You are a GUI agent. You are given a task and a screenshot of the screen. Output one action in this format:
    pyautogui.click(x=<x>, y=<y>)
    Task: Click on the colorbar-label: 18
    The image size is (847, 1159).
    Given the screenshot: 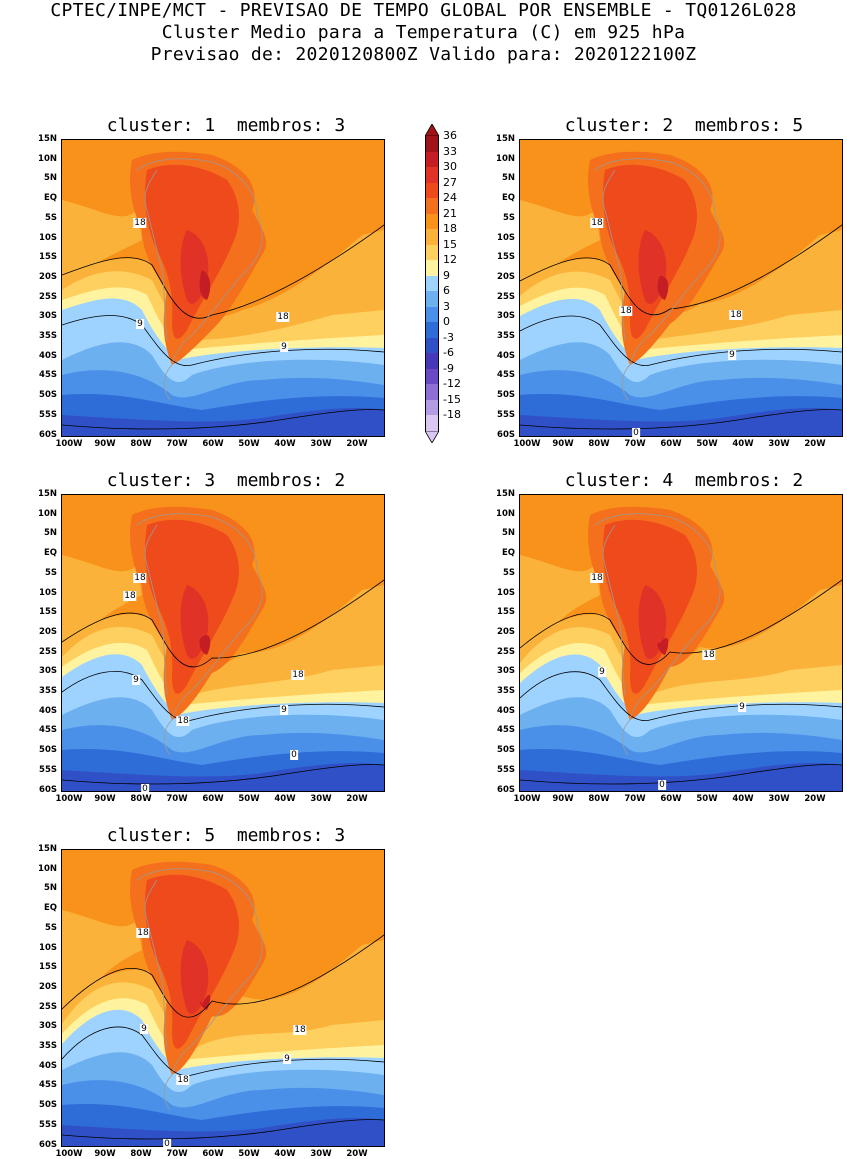 What is the action you would take?
    pyautogui.click(x=450, y=228)
    